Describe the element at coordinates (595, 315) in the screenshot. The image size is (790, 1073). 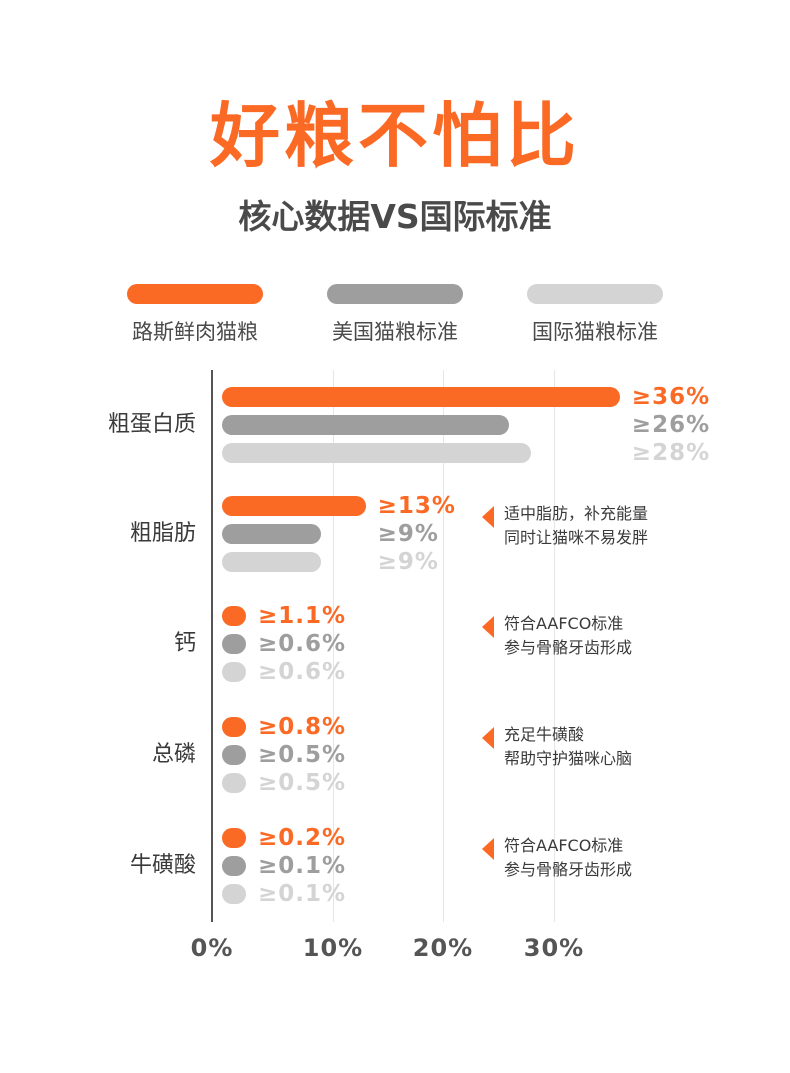
I see `legend-item-intl-standard: 国际猫粮标准` at that location.